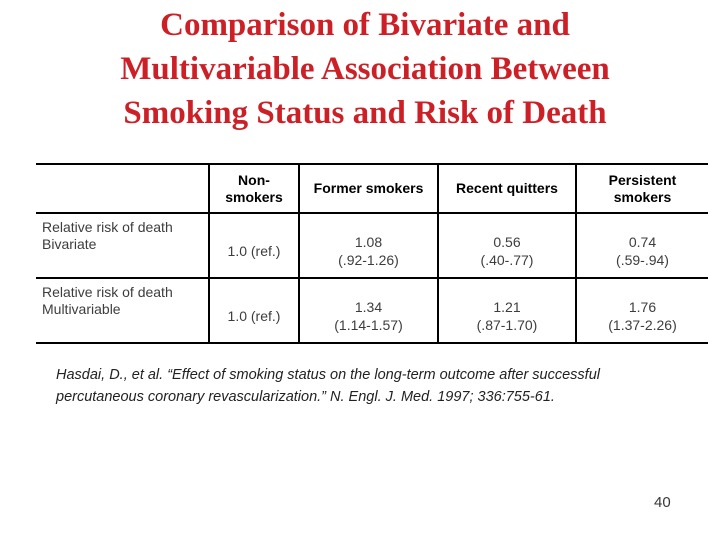 The image size is (720, 540). What do you see at coordinates (642, 324) in the screenshot?
I see `cell-confidence-interval: (1.37-2.26)` at bounding box center [642, 324].